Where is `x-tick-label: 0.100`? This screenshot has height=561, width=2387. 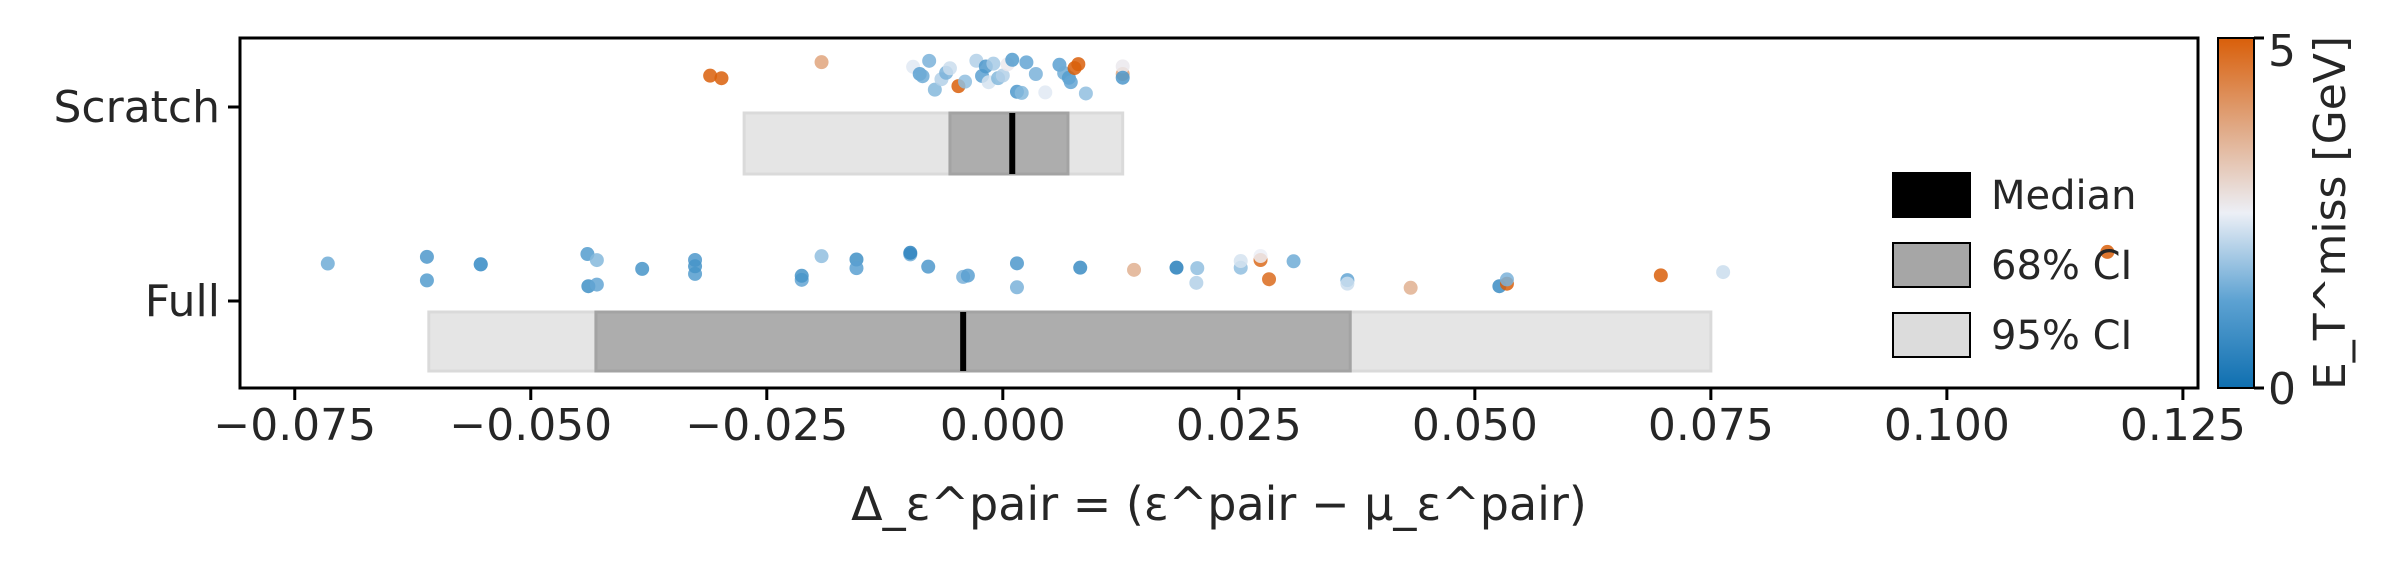
x-tick-label: 0.100 is located at coordinates (1947, 425).